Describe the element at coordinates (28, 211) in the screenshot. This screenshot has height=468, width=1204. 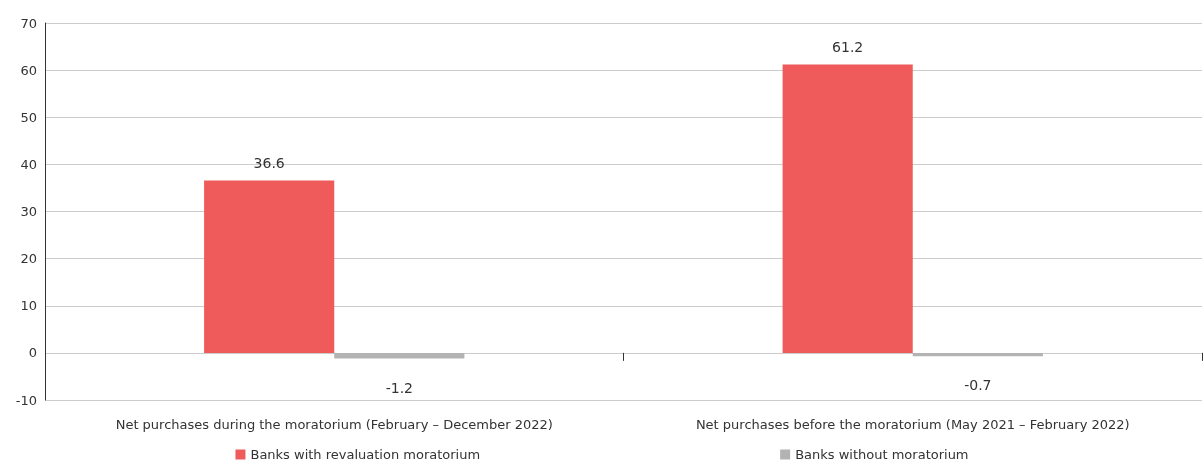
I see `y-tick-label: 30` at that location.